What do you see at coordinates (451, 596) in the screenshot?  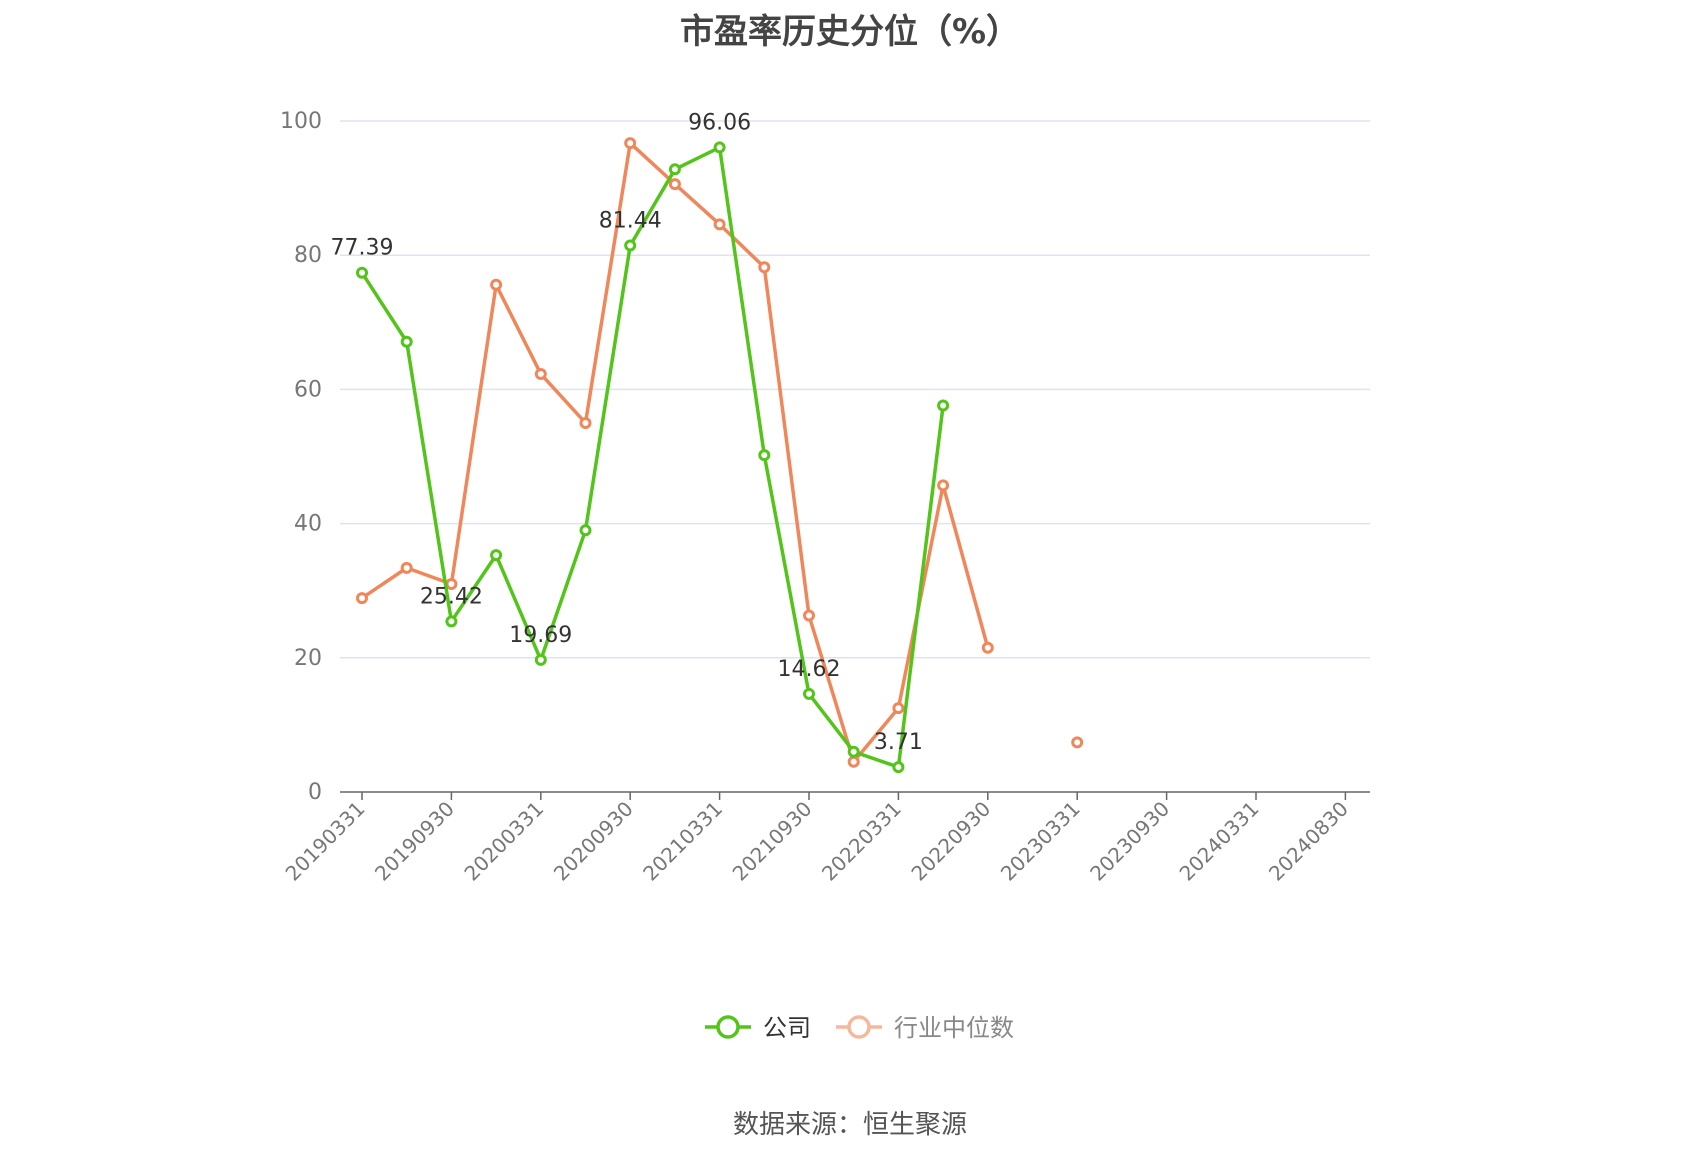 I see `data-label: 25.42` at bounding box center [451, 596].